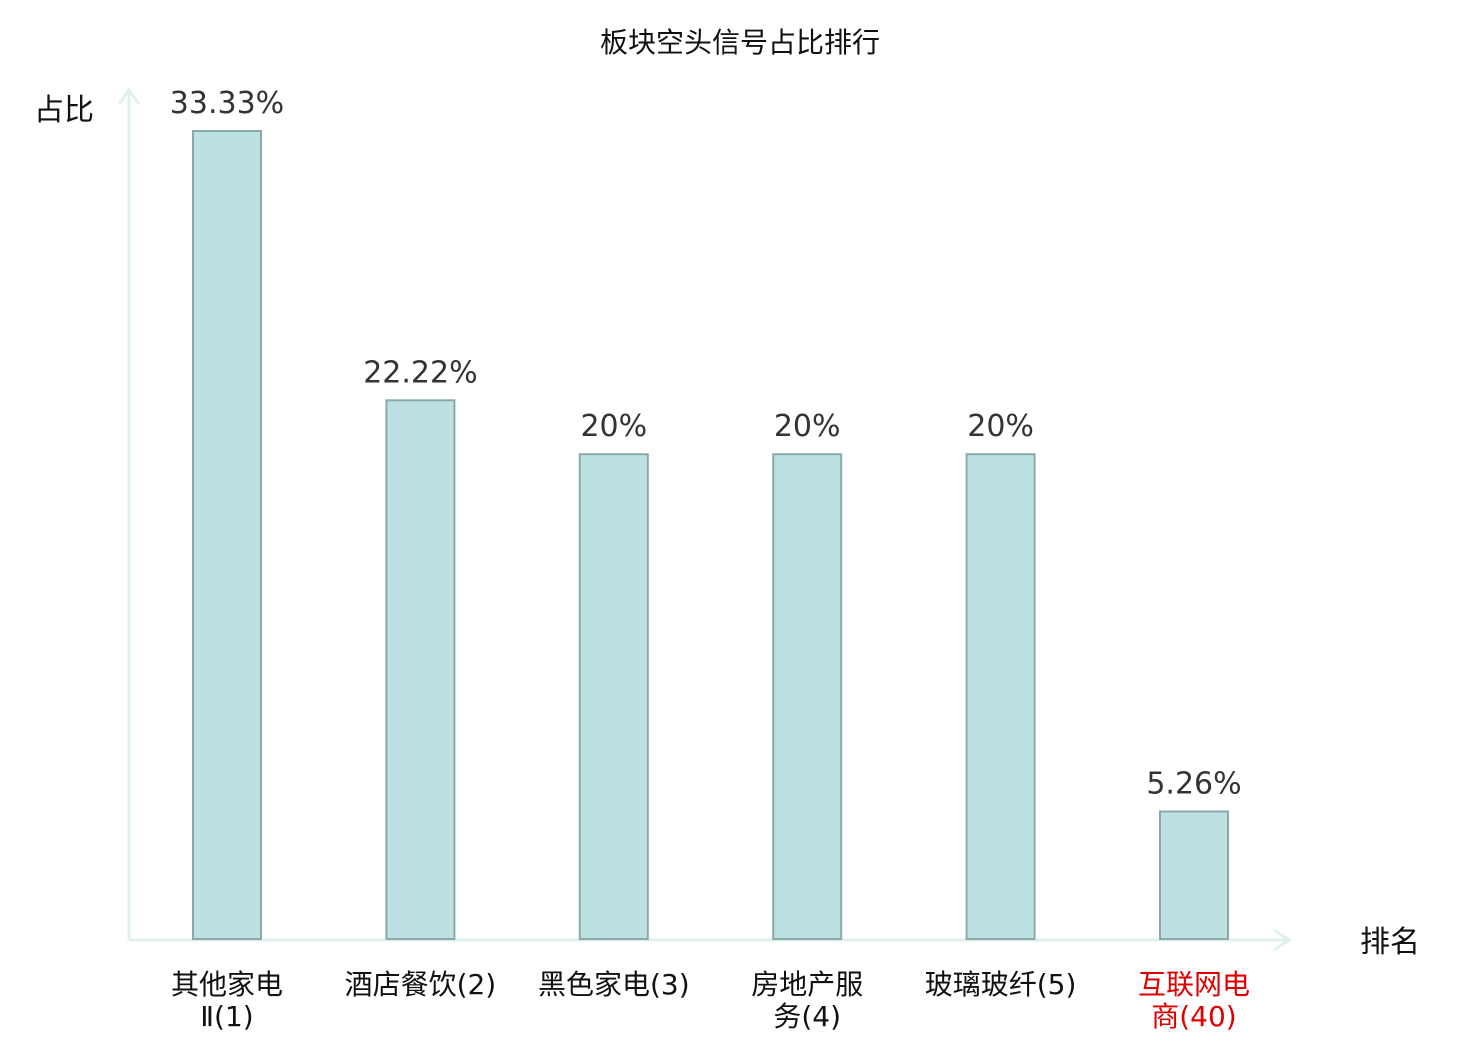 This screenshot has height=1040, width=1480. I want to click on x-tick-label: 务(4), so click(807, 1016).